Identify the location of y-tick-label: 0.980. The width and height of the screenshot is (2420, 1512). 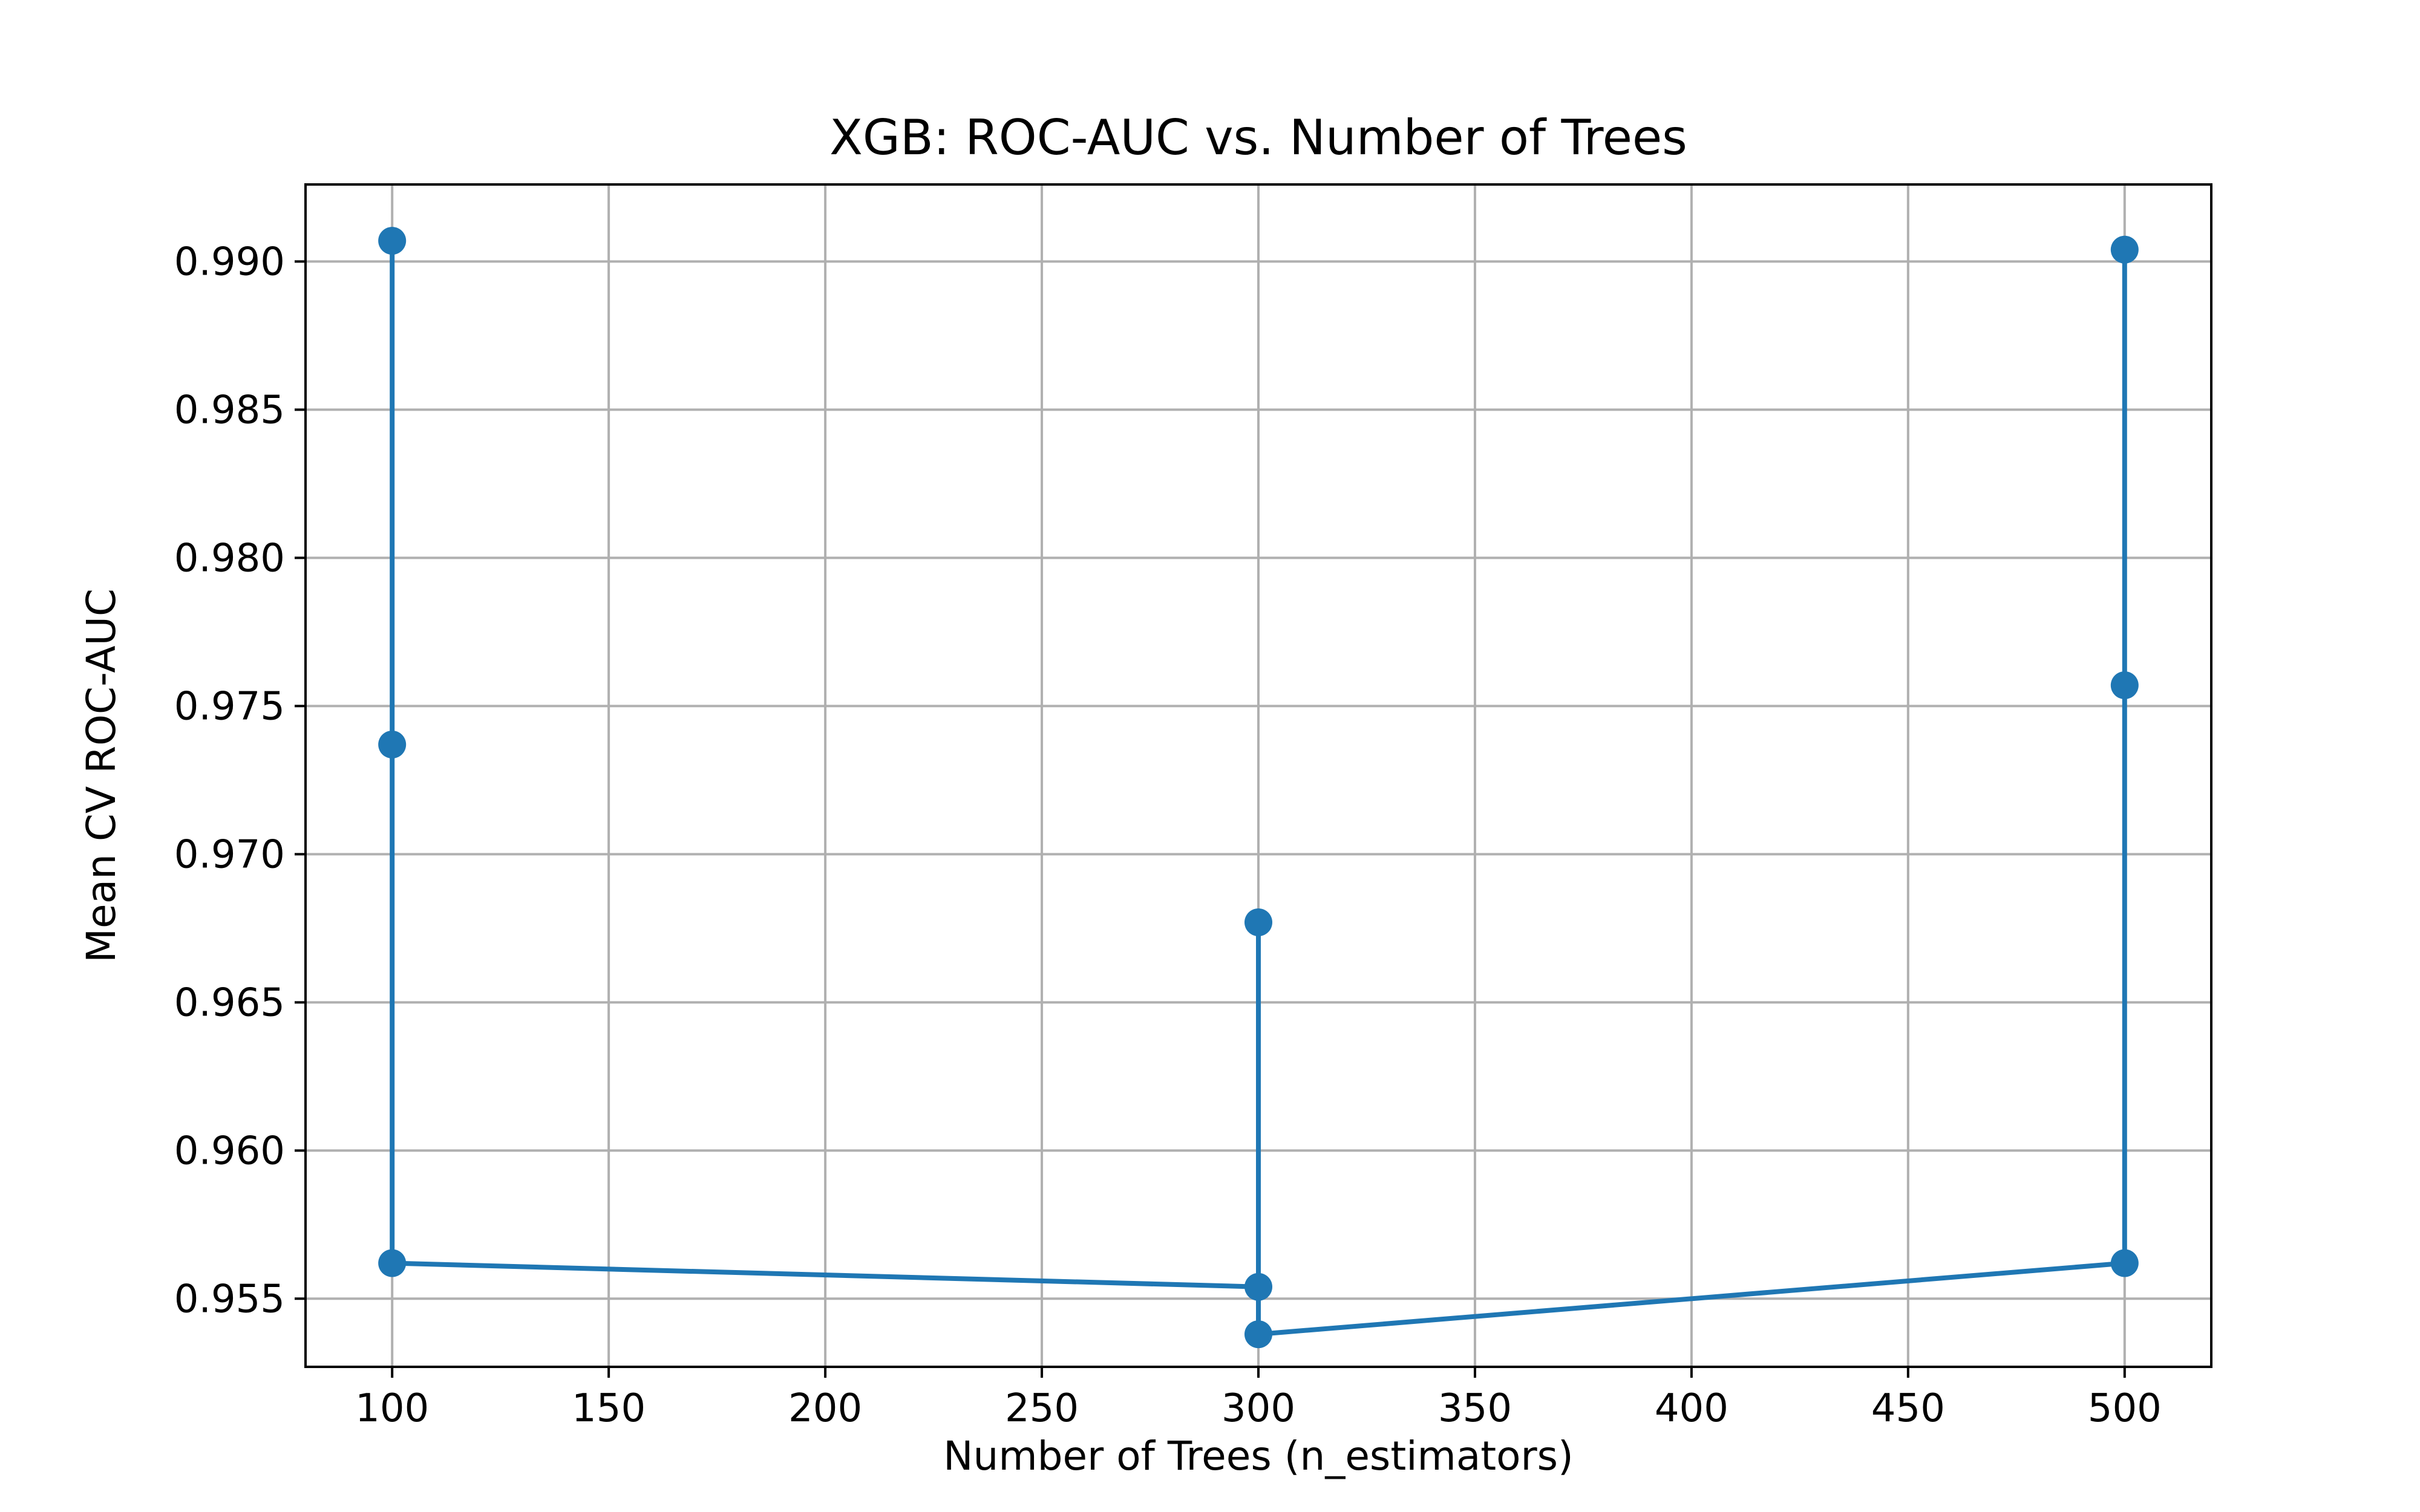
(229, 558).